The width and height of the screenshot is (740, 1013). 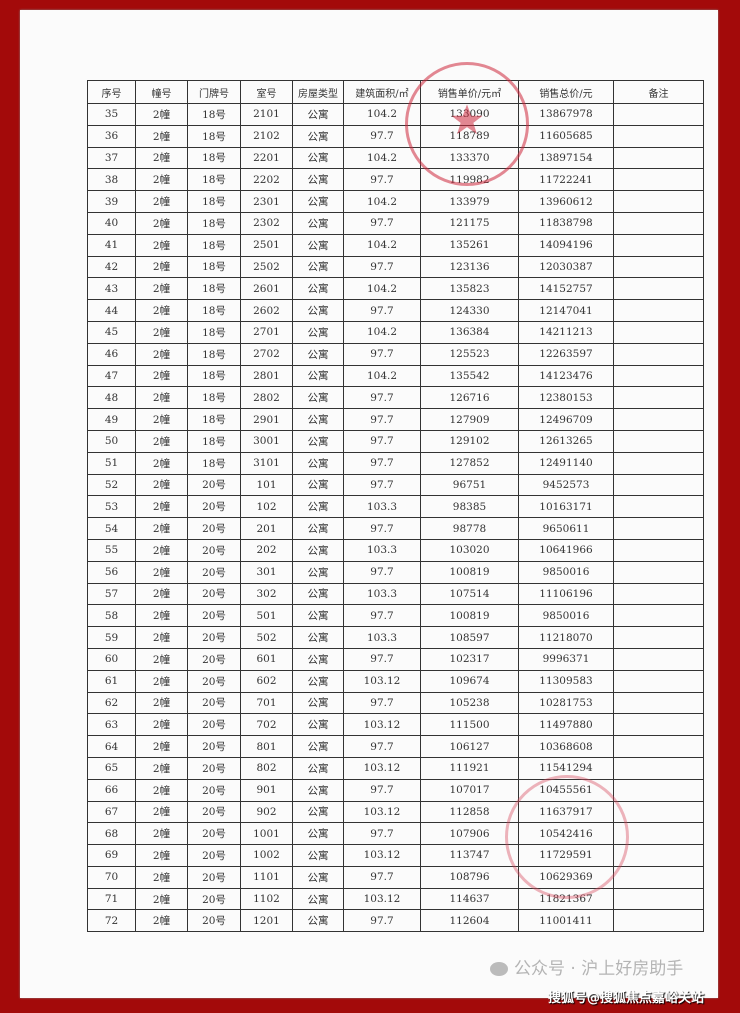 What do you see at coordinates (566, 310) in the screenshot?
I see `table-cell: 12147041` at bounding box center [566, 310].